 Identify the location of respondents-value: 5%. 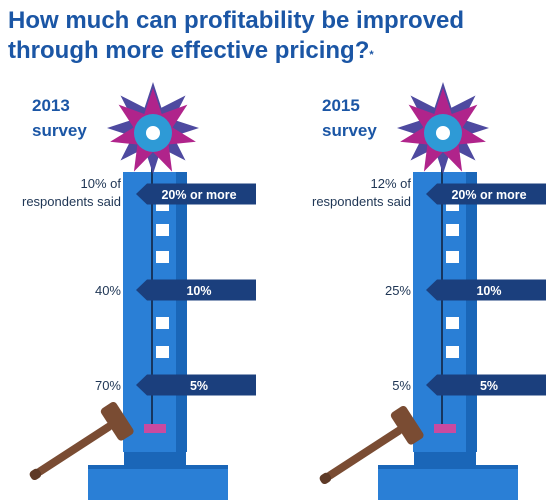
(401, 385).